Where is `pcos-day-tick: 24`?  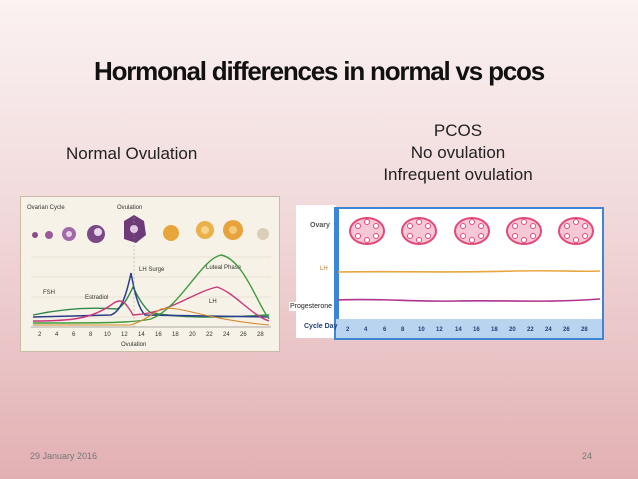
pcos-day-tick: 24 is located at coordinates (548, 330).